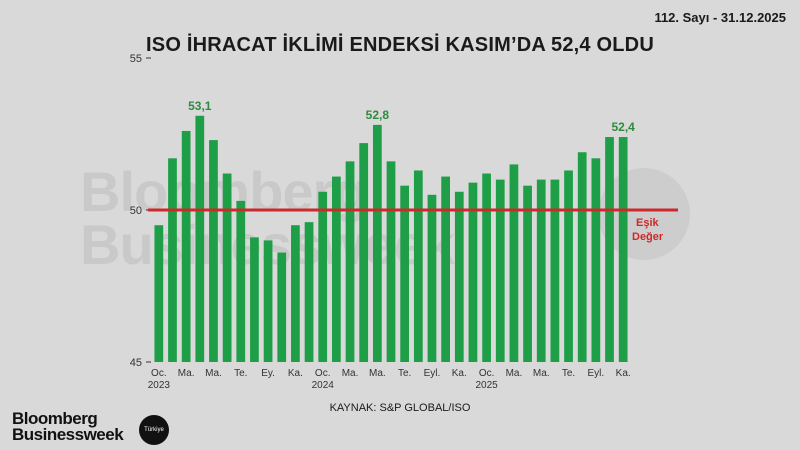 This screenshot has width=800, height=450. I want to click on data-label: 53,1, so click(200, 106).